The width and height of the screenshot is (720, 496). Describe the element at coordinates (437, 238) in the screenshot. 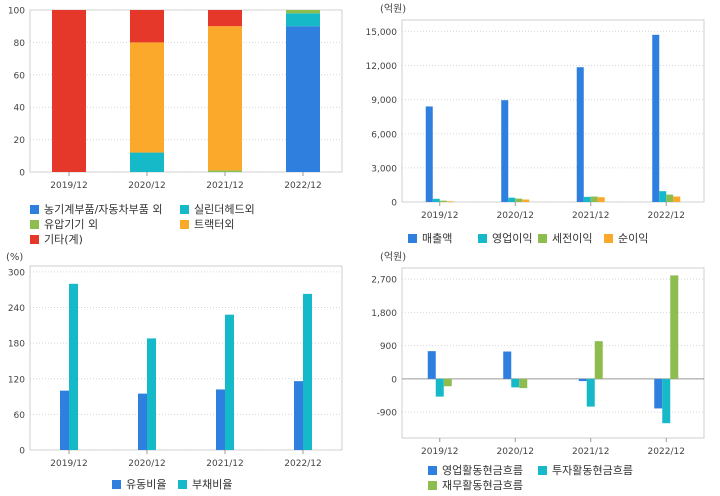

I see `legend-label: 매출액` at that location.